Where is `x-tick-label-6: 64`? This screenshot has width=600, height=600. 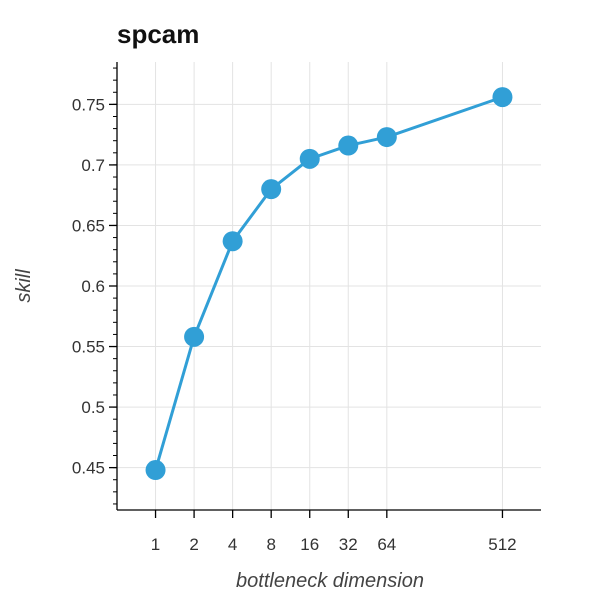 x-tick-label-6: 64 is located at coordinates (386, 544).